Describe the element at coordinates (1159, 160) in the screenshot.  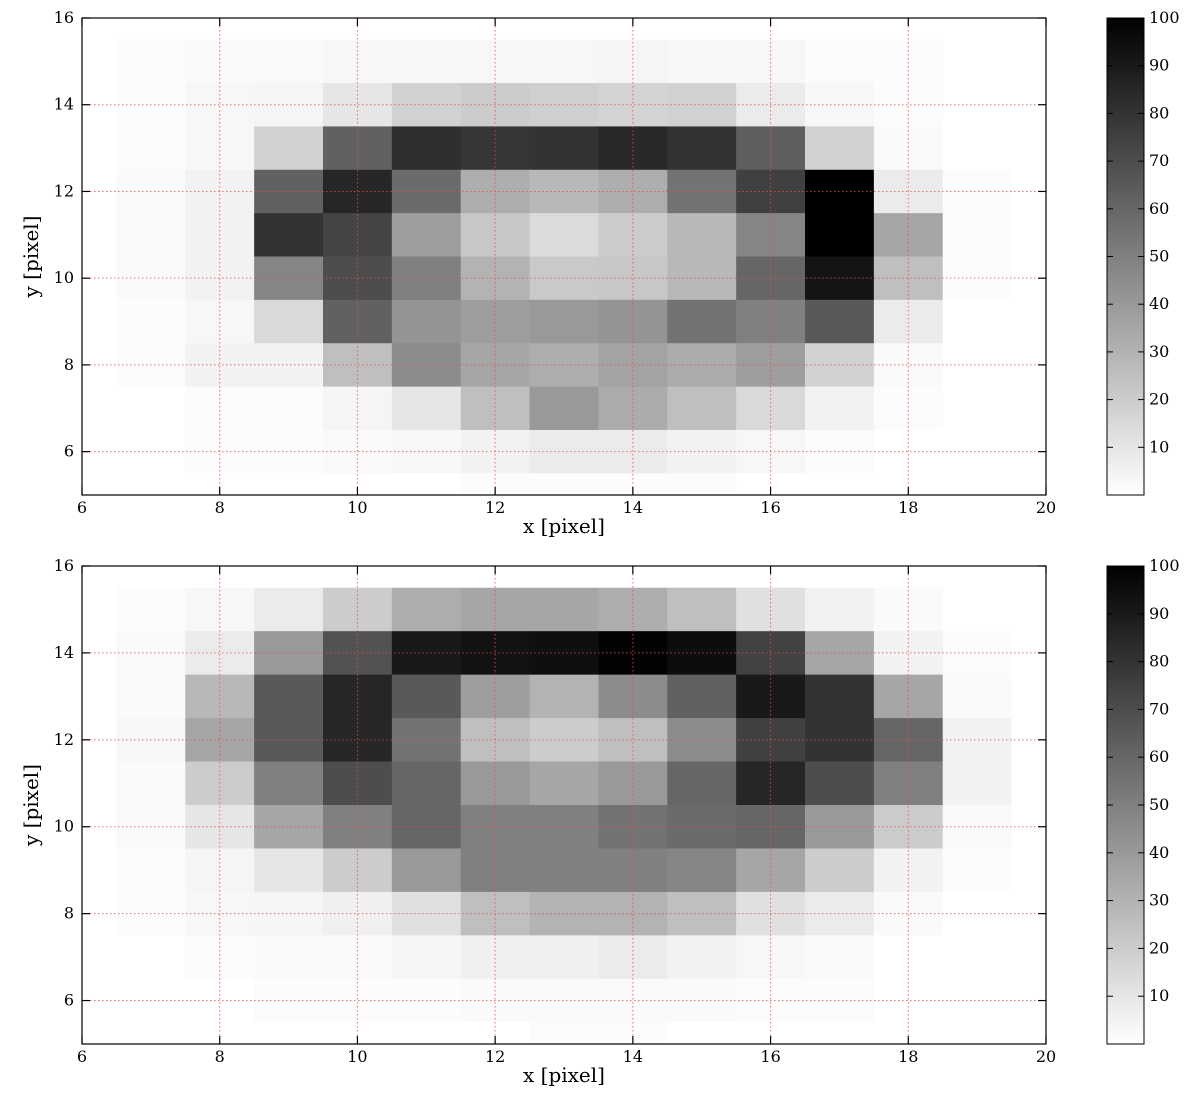
I see `colorbar-tick-label: 70` at that location.